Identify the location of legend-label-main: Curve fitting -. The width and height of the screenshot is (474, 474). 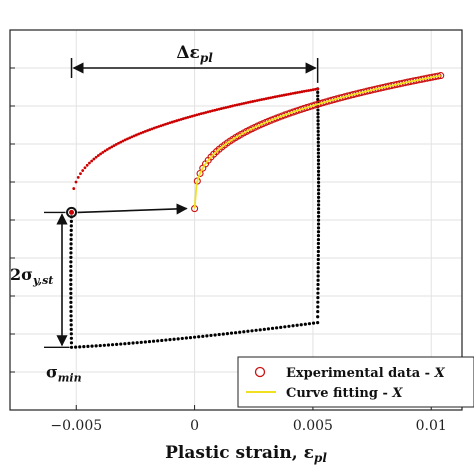
(339, 393).